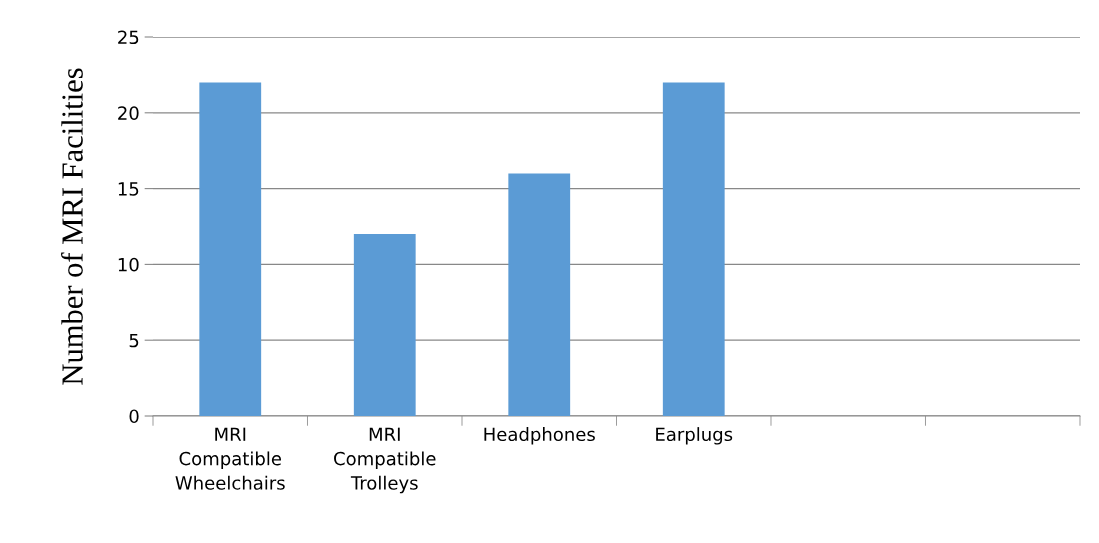 This screenshot has height=543, width=1099. I want to click on x-tick-label: MRI Compatible Trolleys, so click(385, 460).